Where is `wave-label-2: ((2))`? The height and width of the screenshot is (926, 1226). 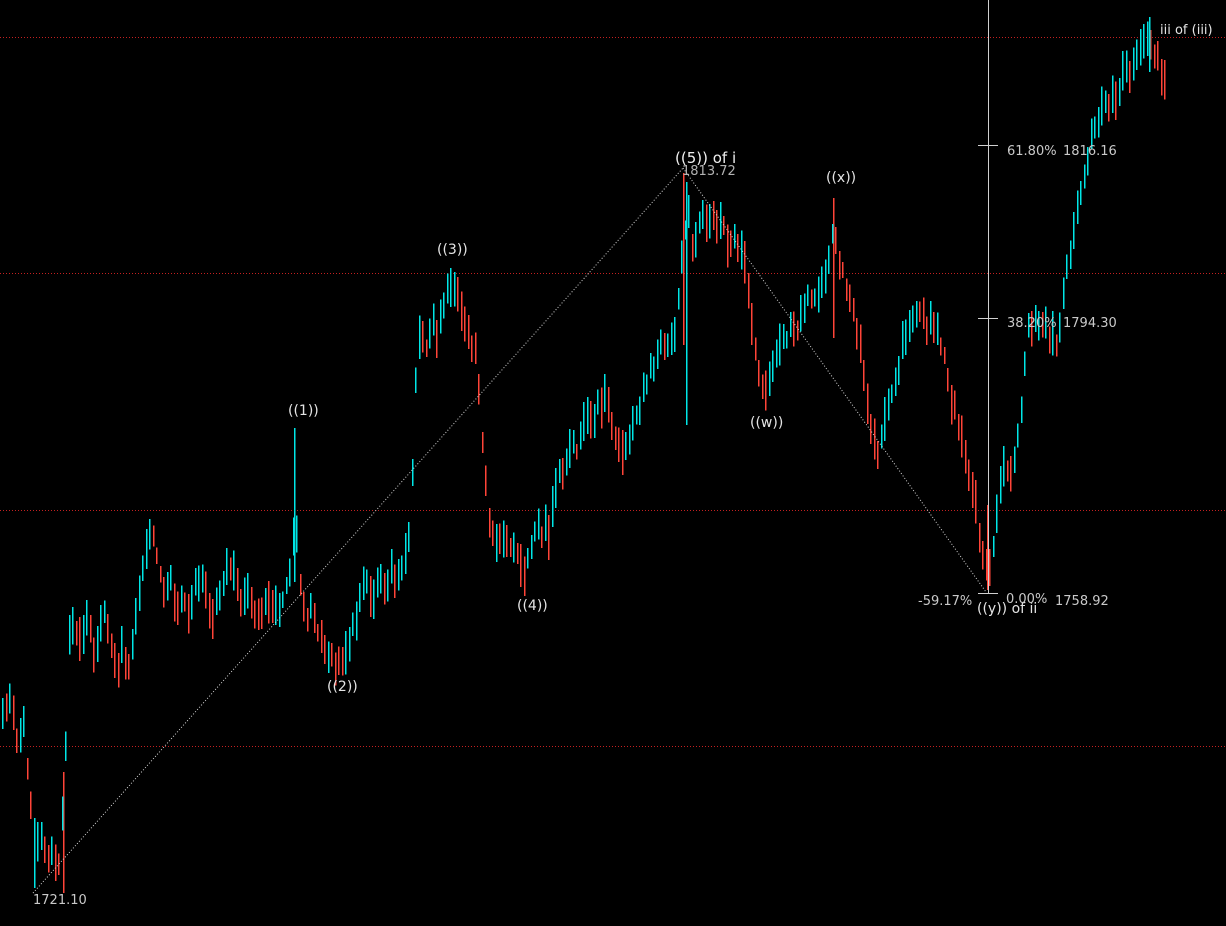 wave-label-2: ((2)) is located at coordinates (342, 687).